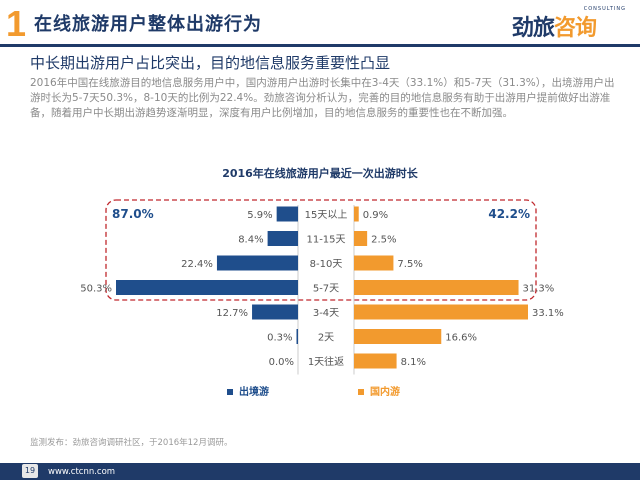  What do you see at coordinates (320, 173) in the screenshot?
I see `chart-title: 2016年在线旅游用户最近一次出游时长` at bounding box center [320, 173].